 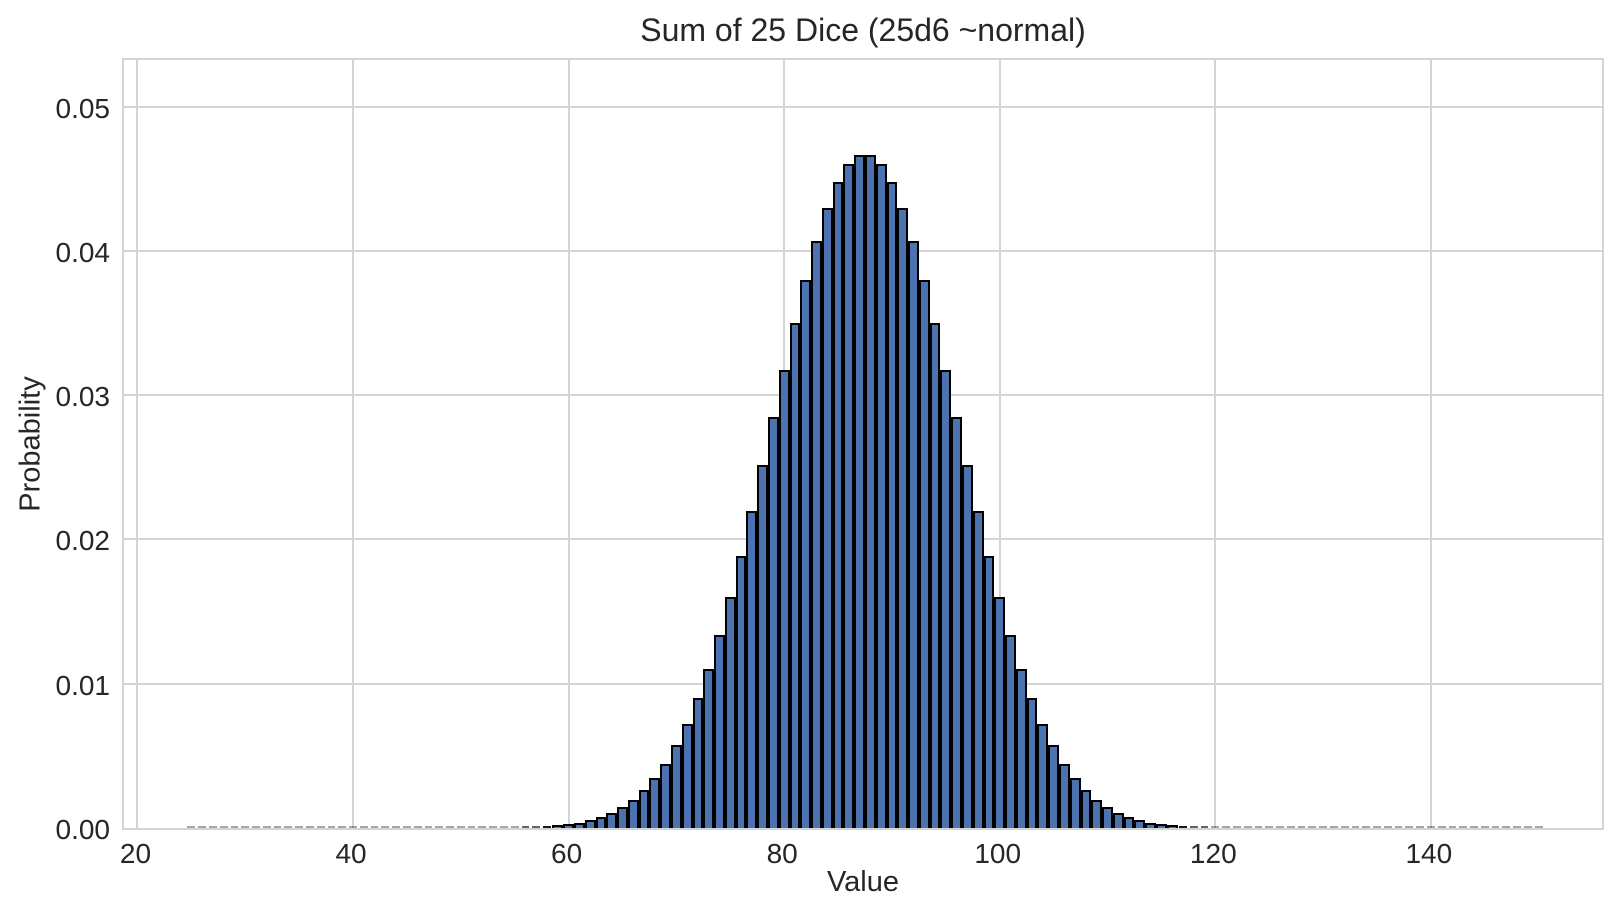 What do you see at coordinates (782, 853) in the screenshot?
I see `x-tick-label: 80` at bounding box center [782, 853].